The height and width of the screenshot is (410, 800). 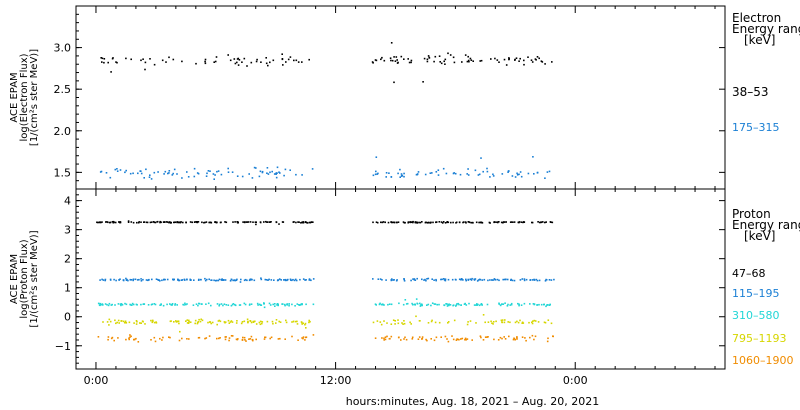 I want to click on electron-legend-title: [keV], so click(x=759, y=40).